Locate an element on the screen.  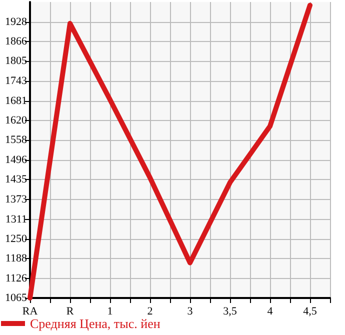
y-tick-label: 1866 is located at coordinates (16, 42).